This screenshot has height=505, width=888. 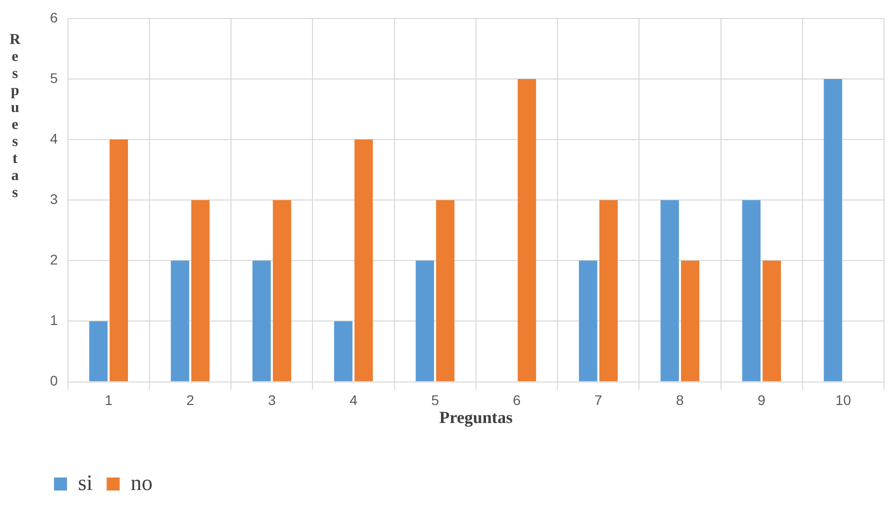 I want to click on y-tick-label: 6, so click(x=54, y=17).